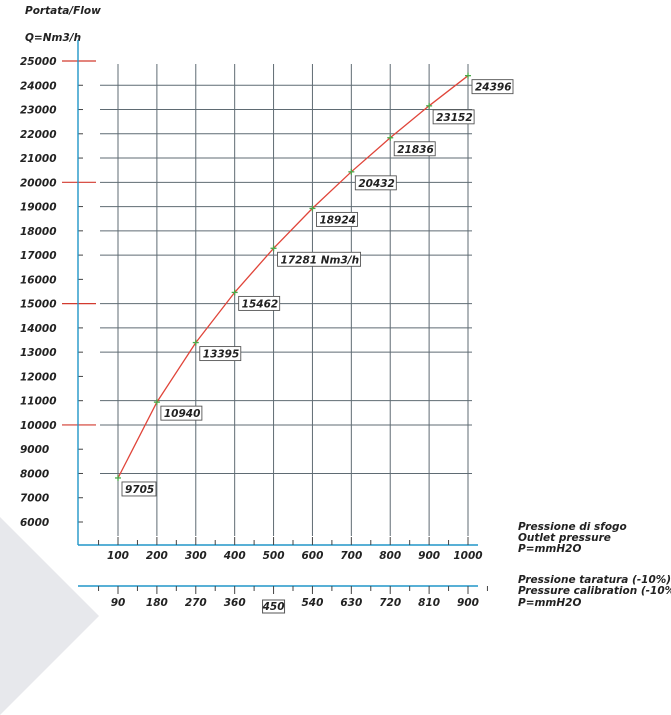 The image size is (671, 715). Describe the element at coordinates (594, 591) in the screenshot. I see `x2-axis-title-1: Pressure calibration (-10%)` at that location.